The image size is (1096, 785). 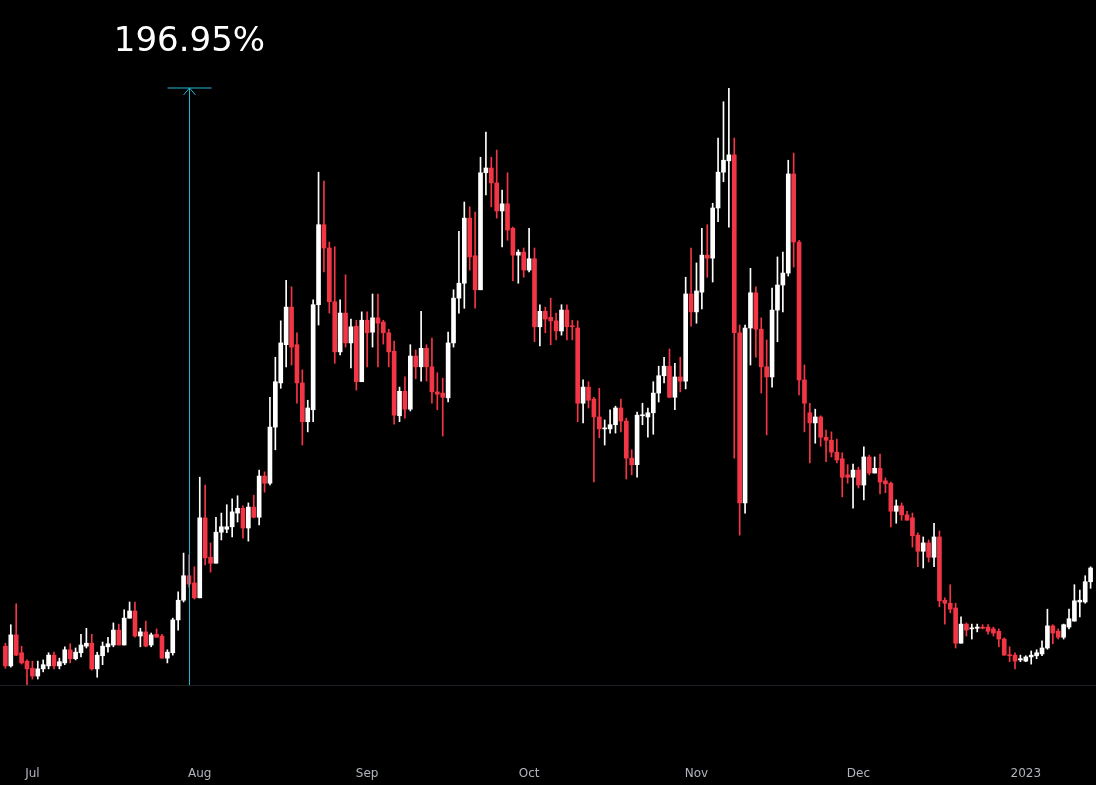 I want to click on x-tick-label: Sep, so click(x=367, y=773).